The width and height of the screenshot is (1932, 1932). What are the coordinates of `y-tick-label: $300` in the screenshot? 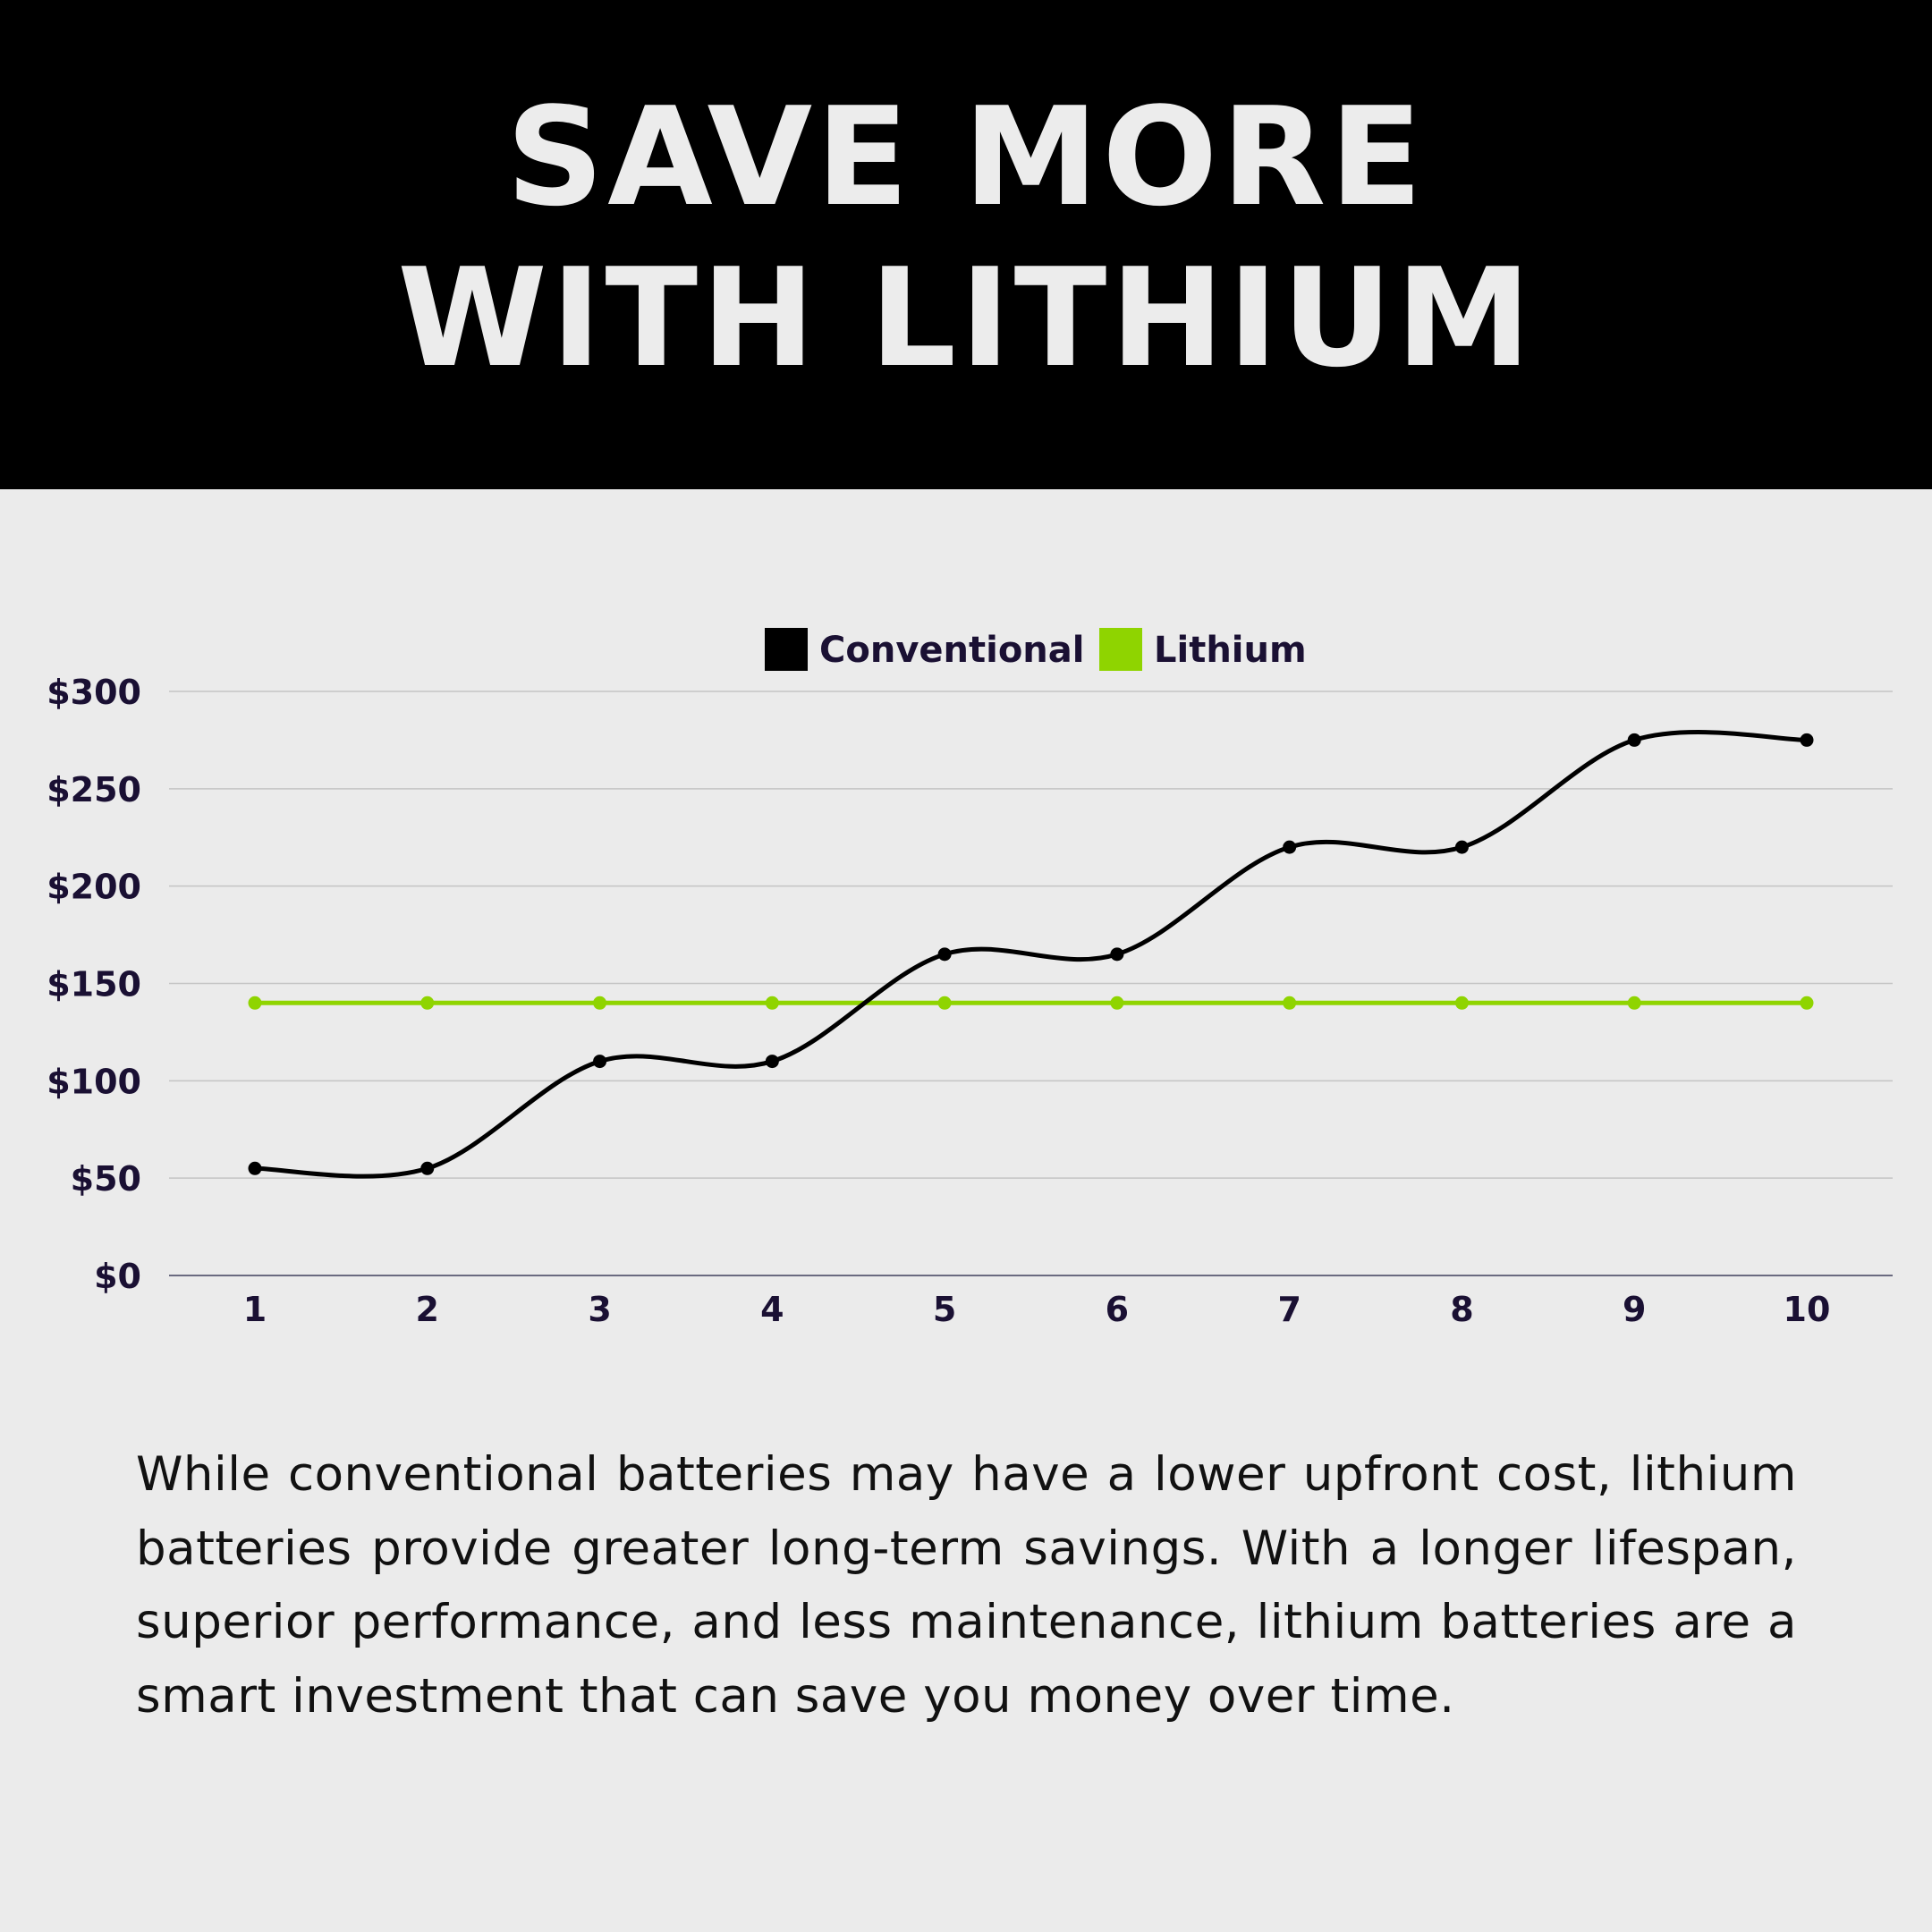 It's located at (94, 692).